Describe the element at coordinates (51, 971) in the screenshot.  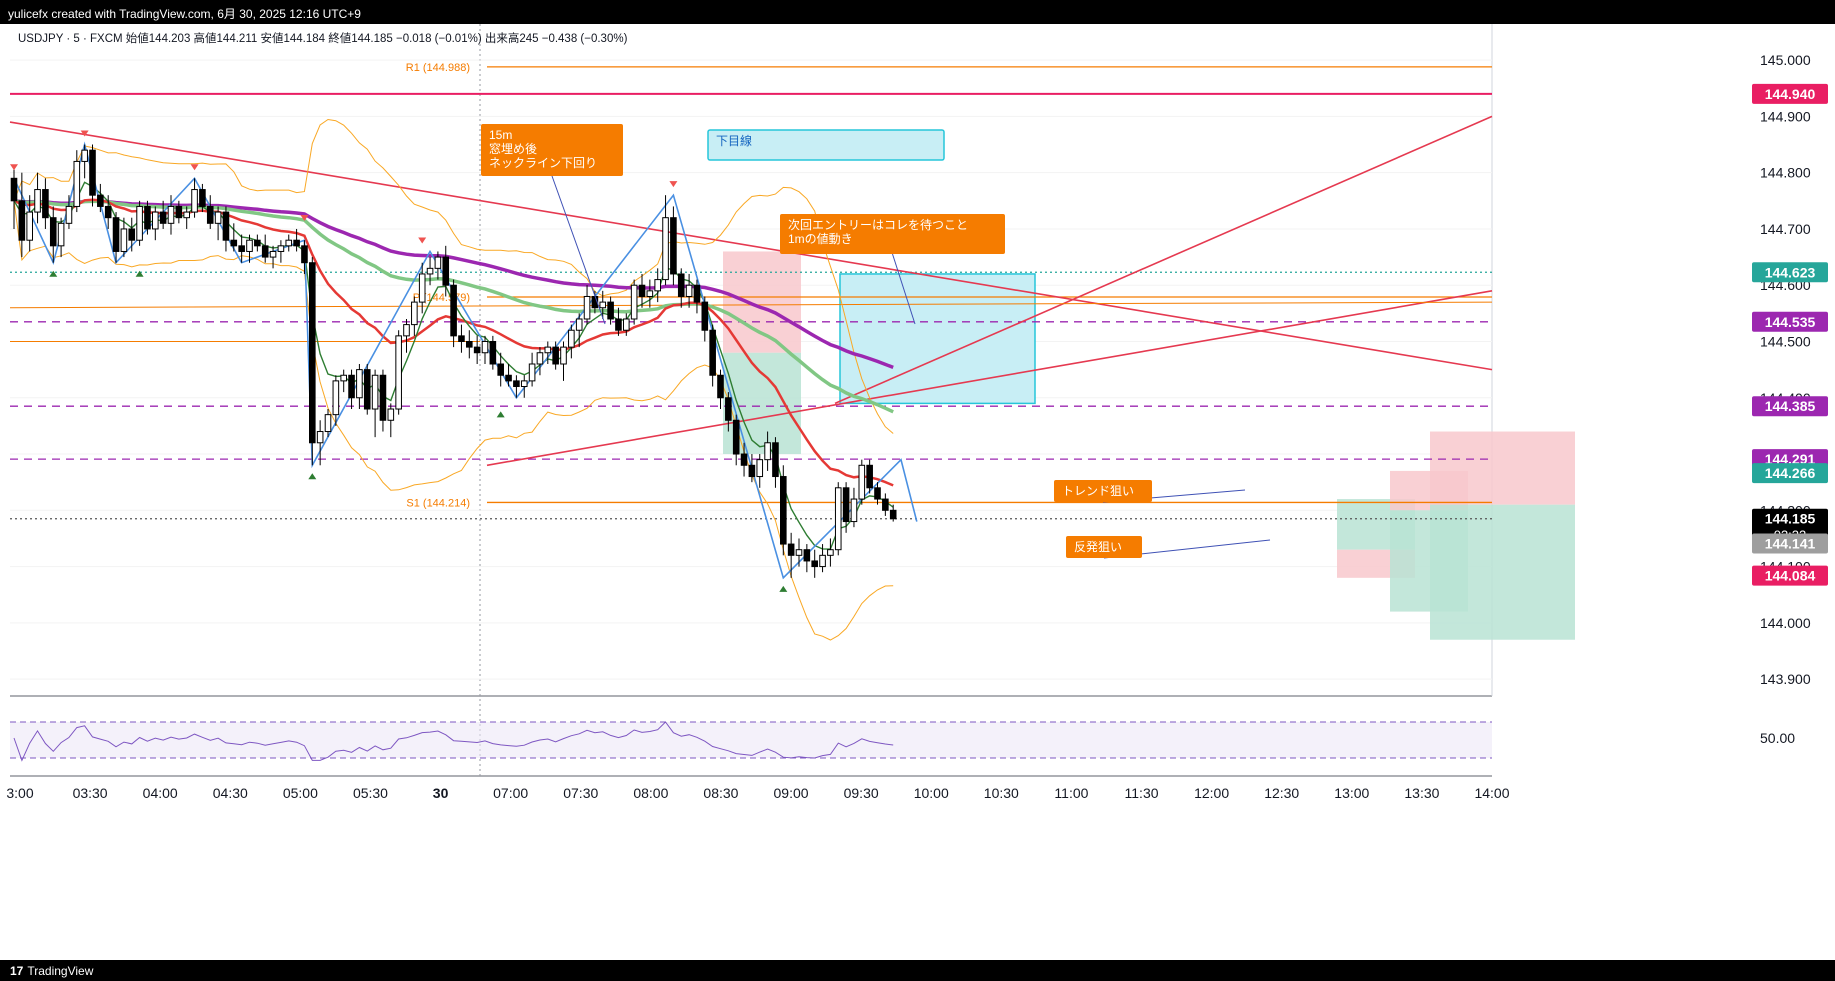
I see `tradingview-logo: 17 TradingView` at that location.